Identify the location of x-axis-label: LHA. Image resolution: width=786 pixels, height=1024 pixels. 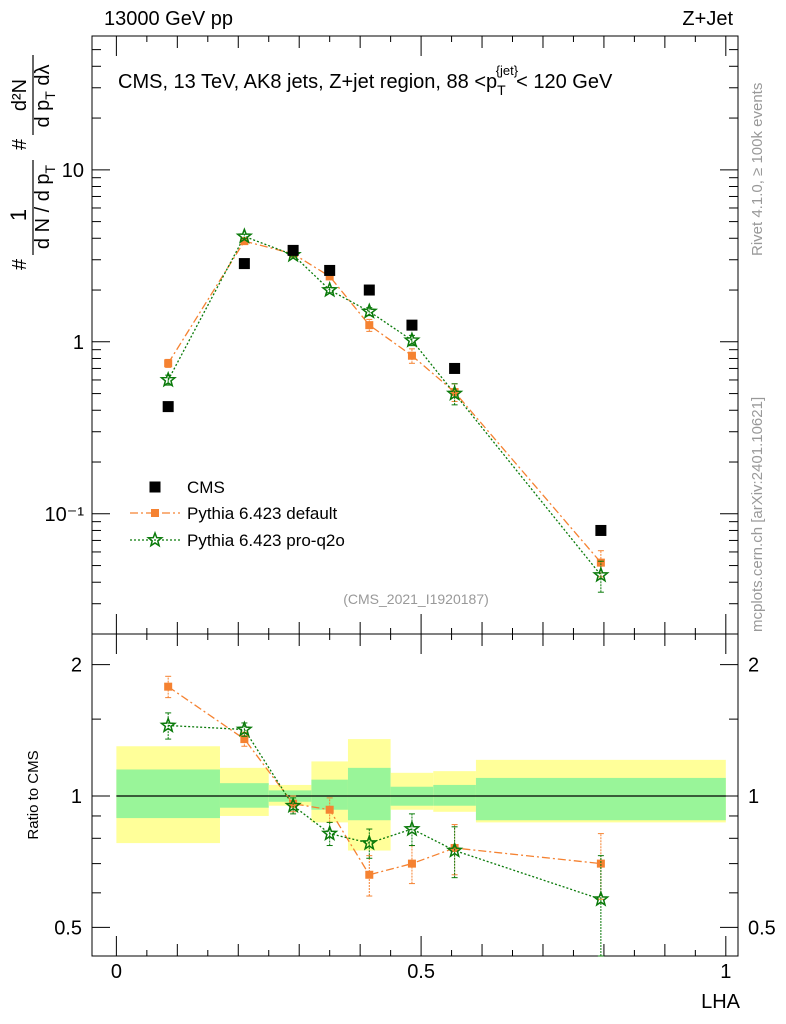
(721, 1002).